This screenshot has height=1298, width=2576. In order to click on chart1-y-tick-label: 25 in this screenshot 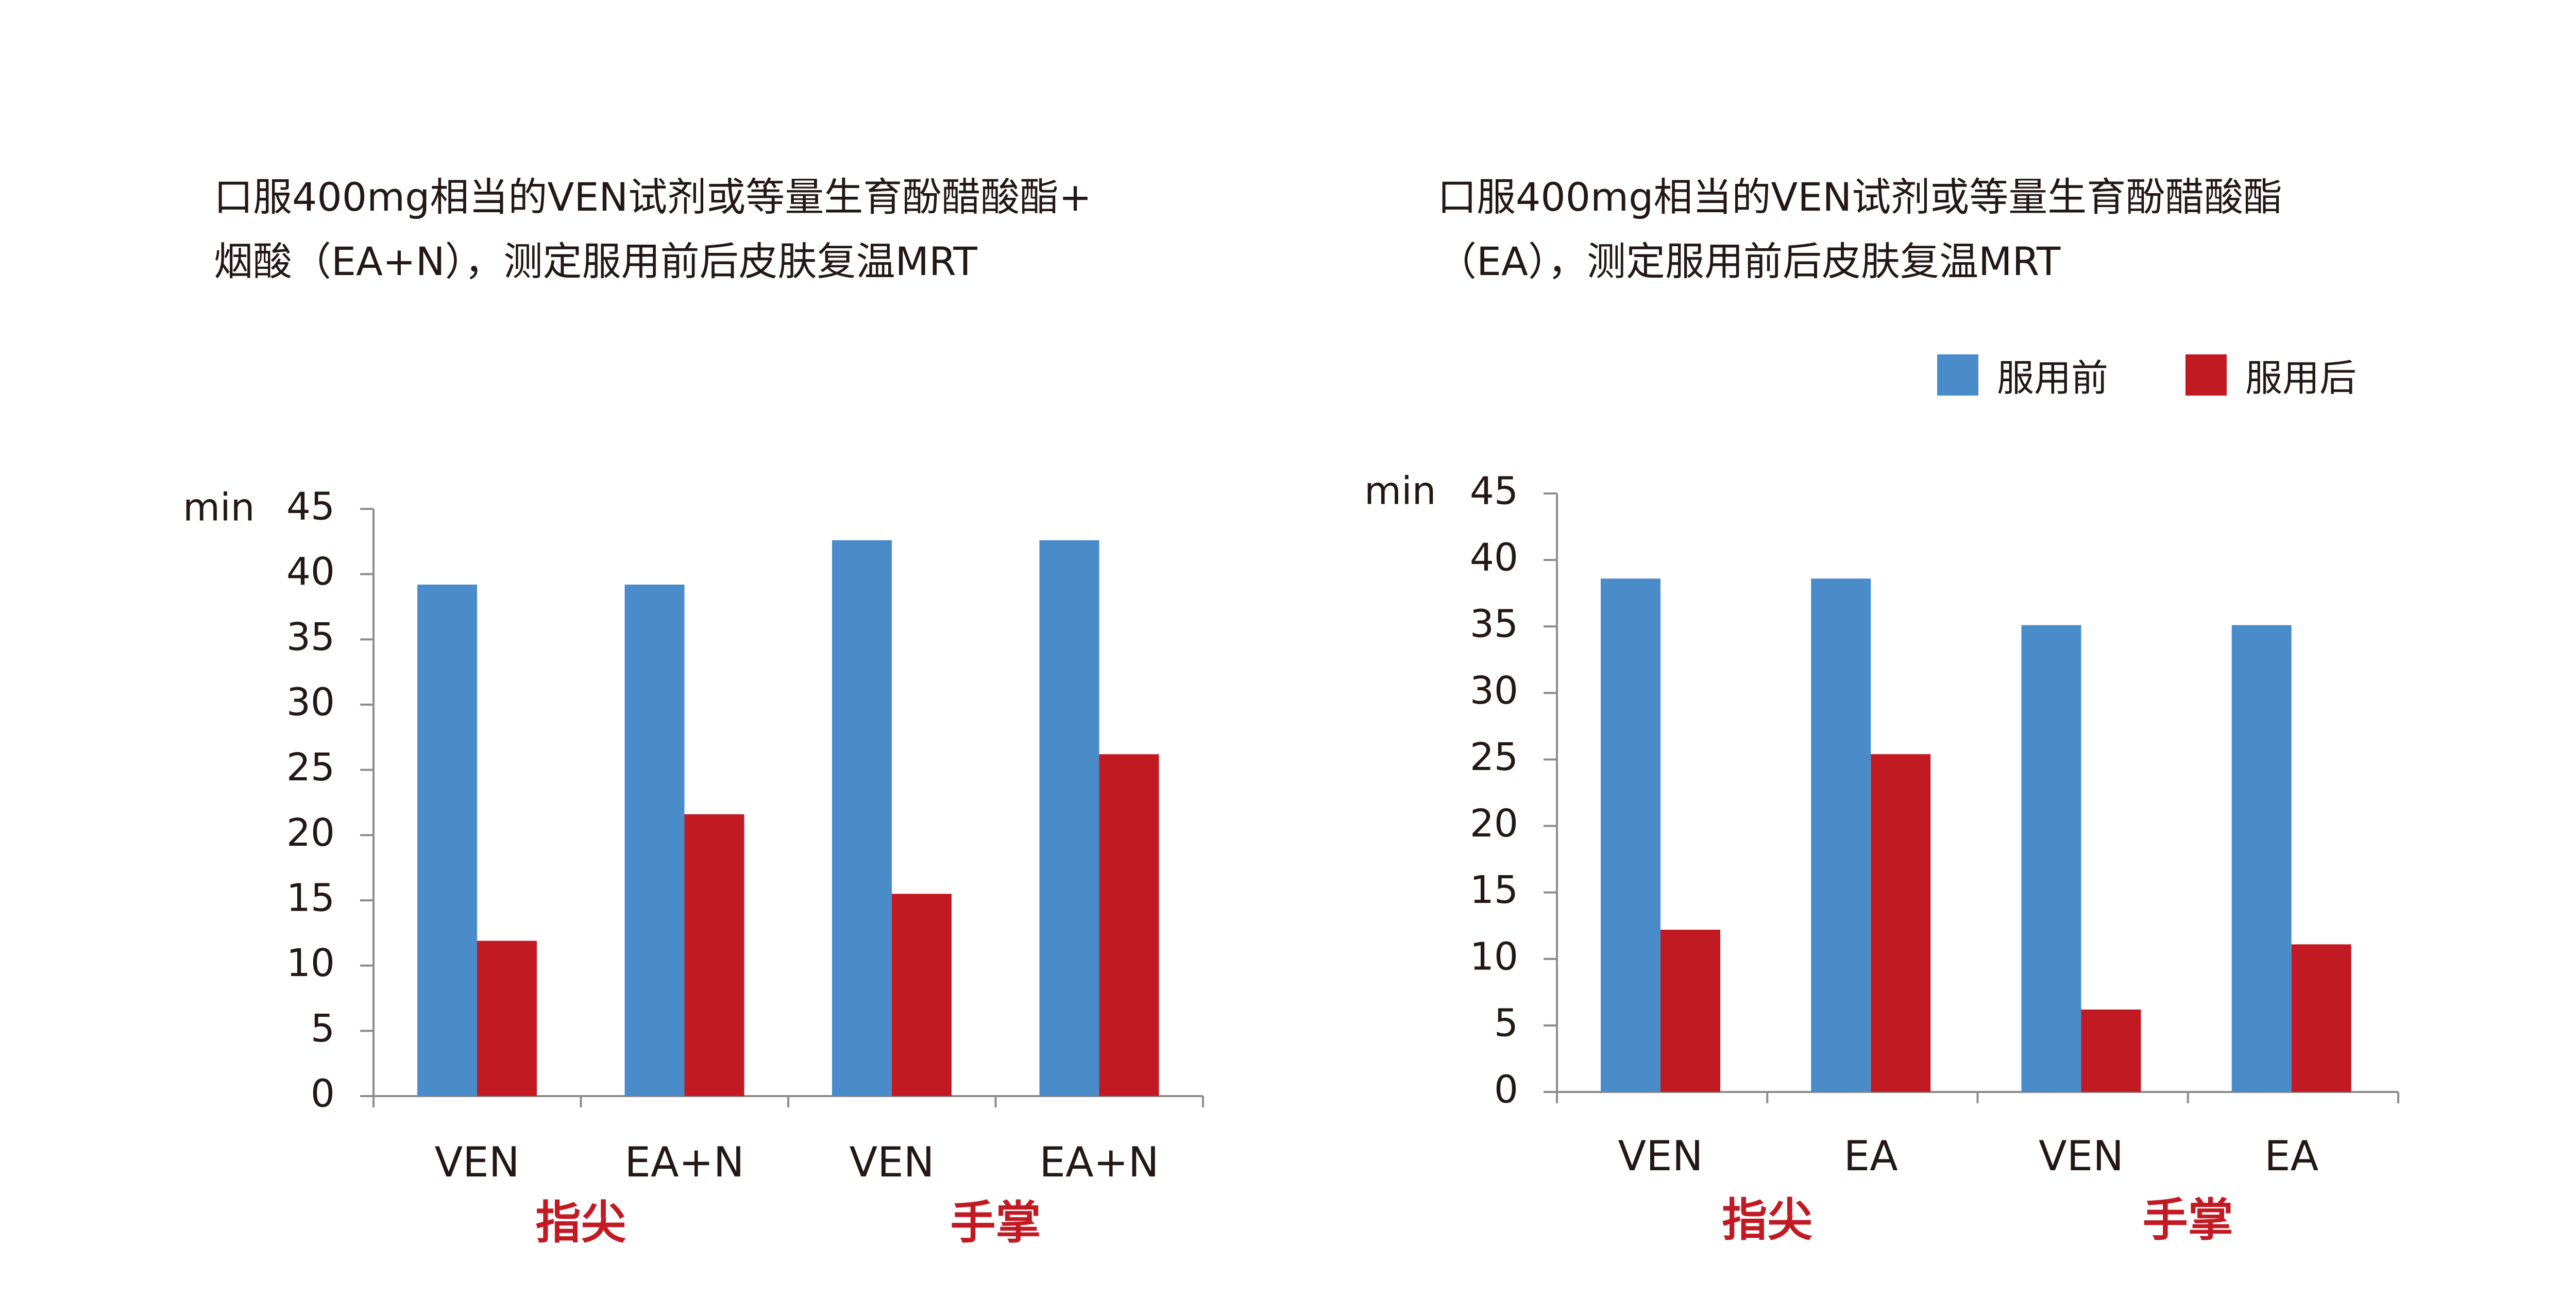, I will do `click(310, 767)`.